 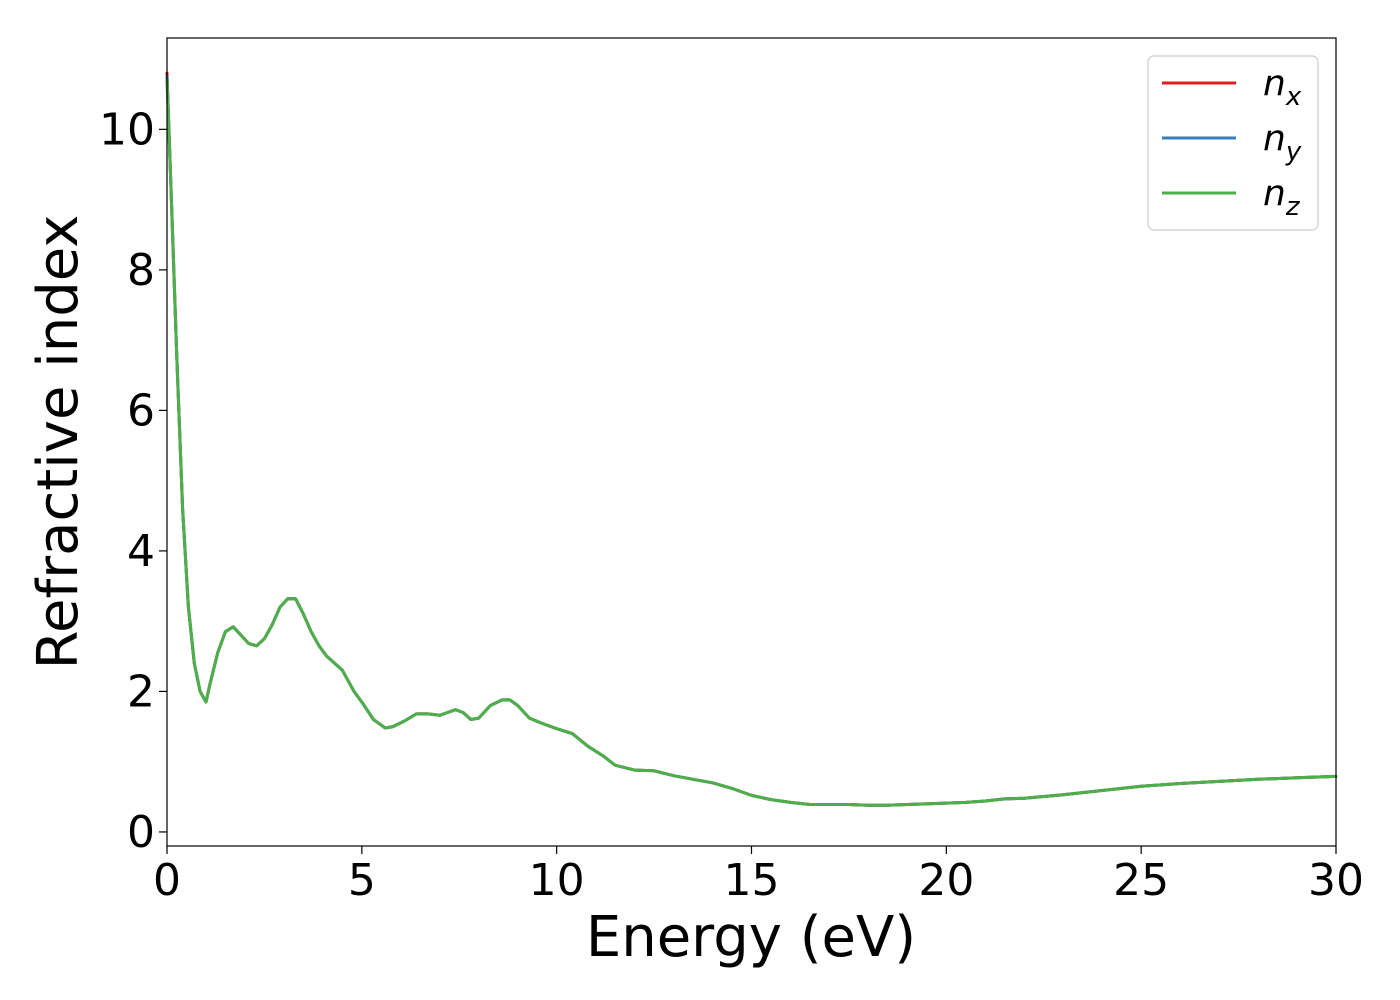 I want to click on x-tick-label: 20, so click(x=946, y=880).